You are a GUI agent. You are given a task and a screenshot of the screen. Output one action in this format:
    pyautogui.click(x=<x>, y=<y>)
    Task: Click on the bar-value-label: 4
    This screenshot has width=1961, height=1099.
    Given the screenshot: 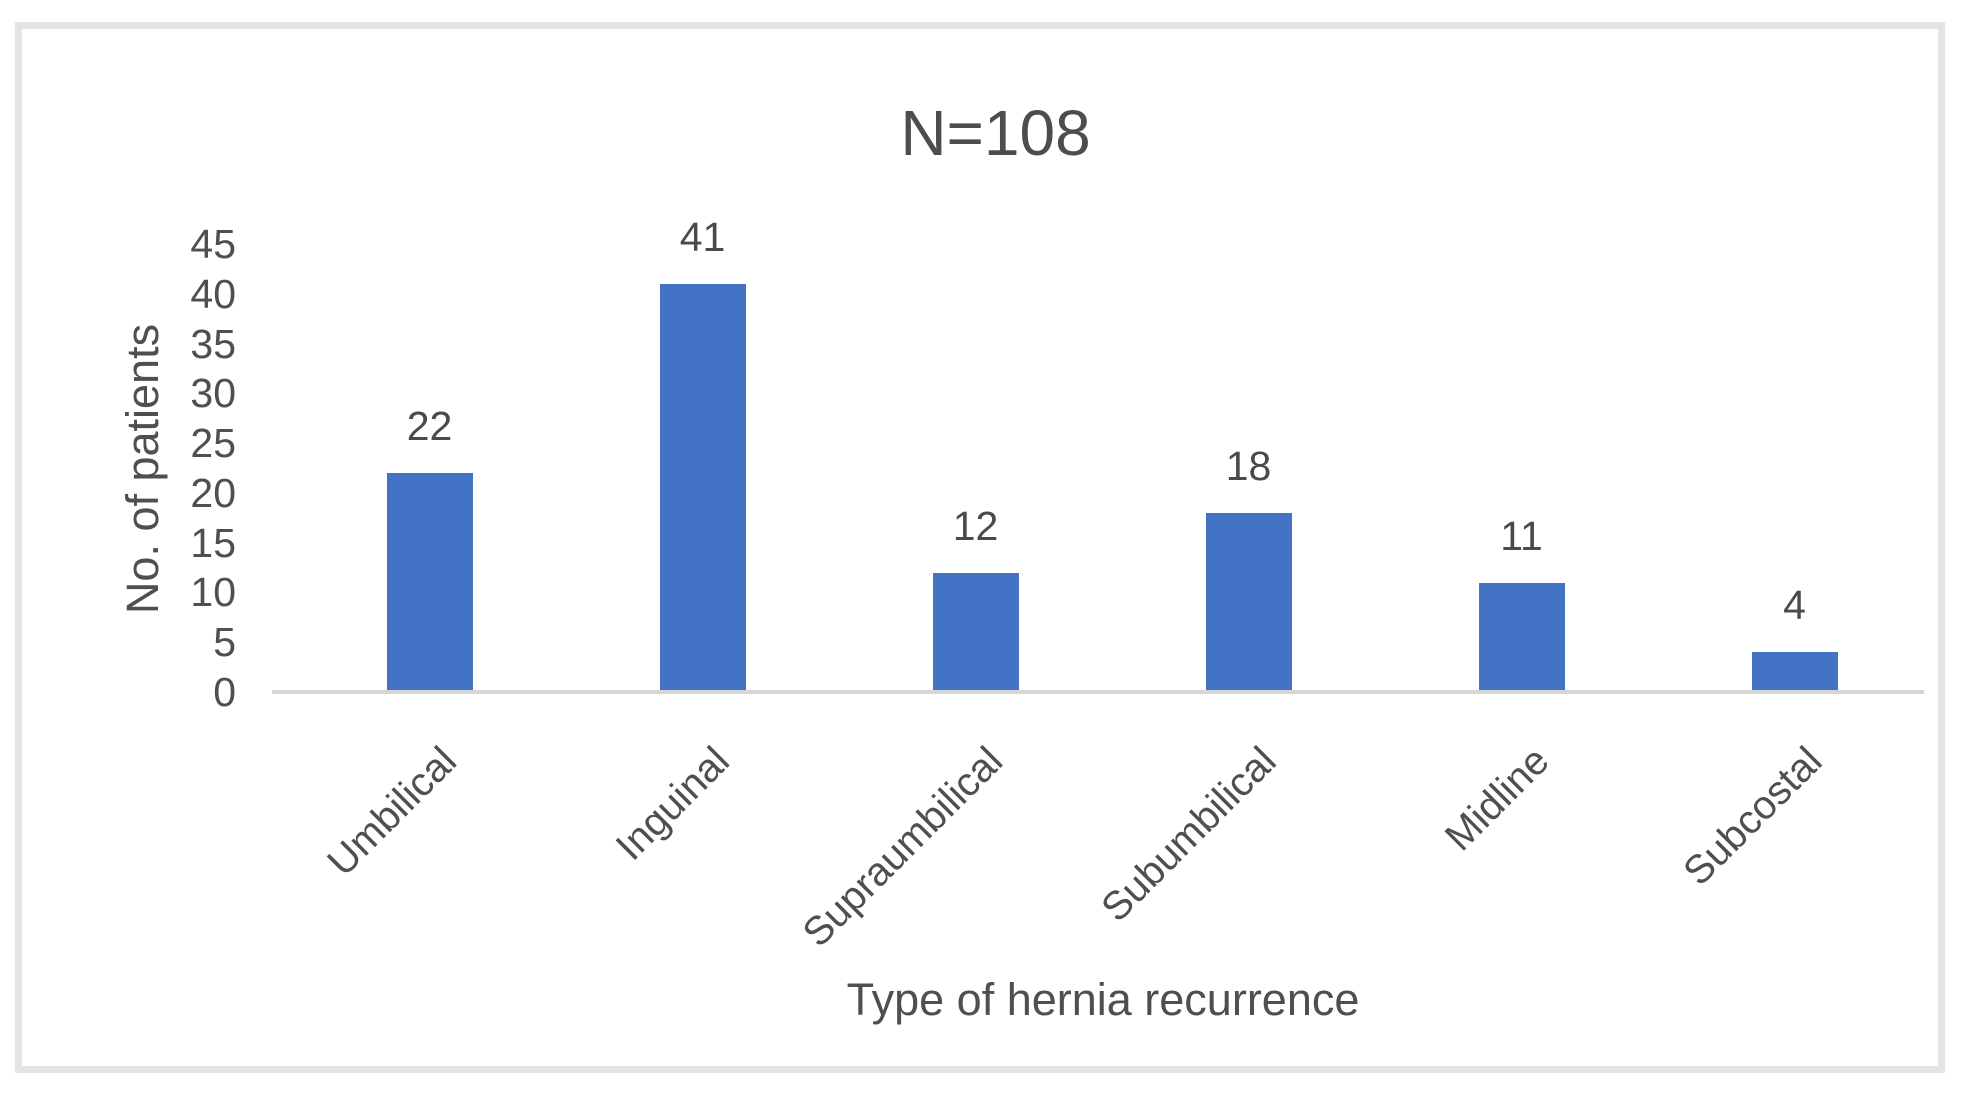 What is the action you would take?
    pyautogui.click(x=1794, y=605)
    